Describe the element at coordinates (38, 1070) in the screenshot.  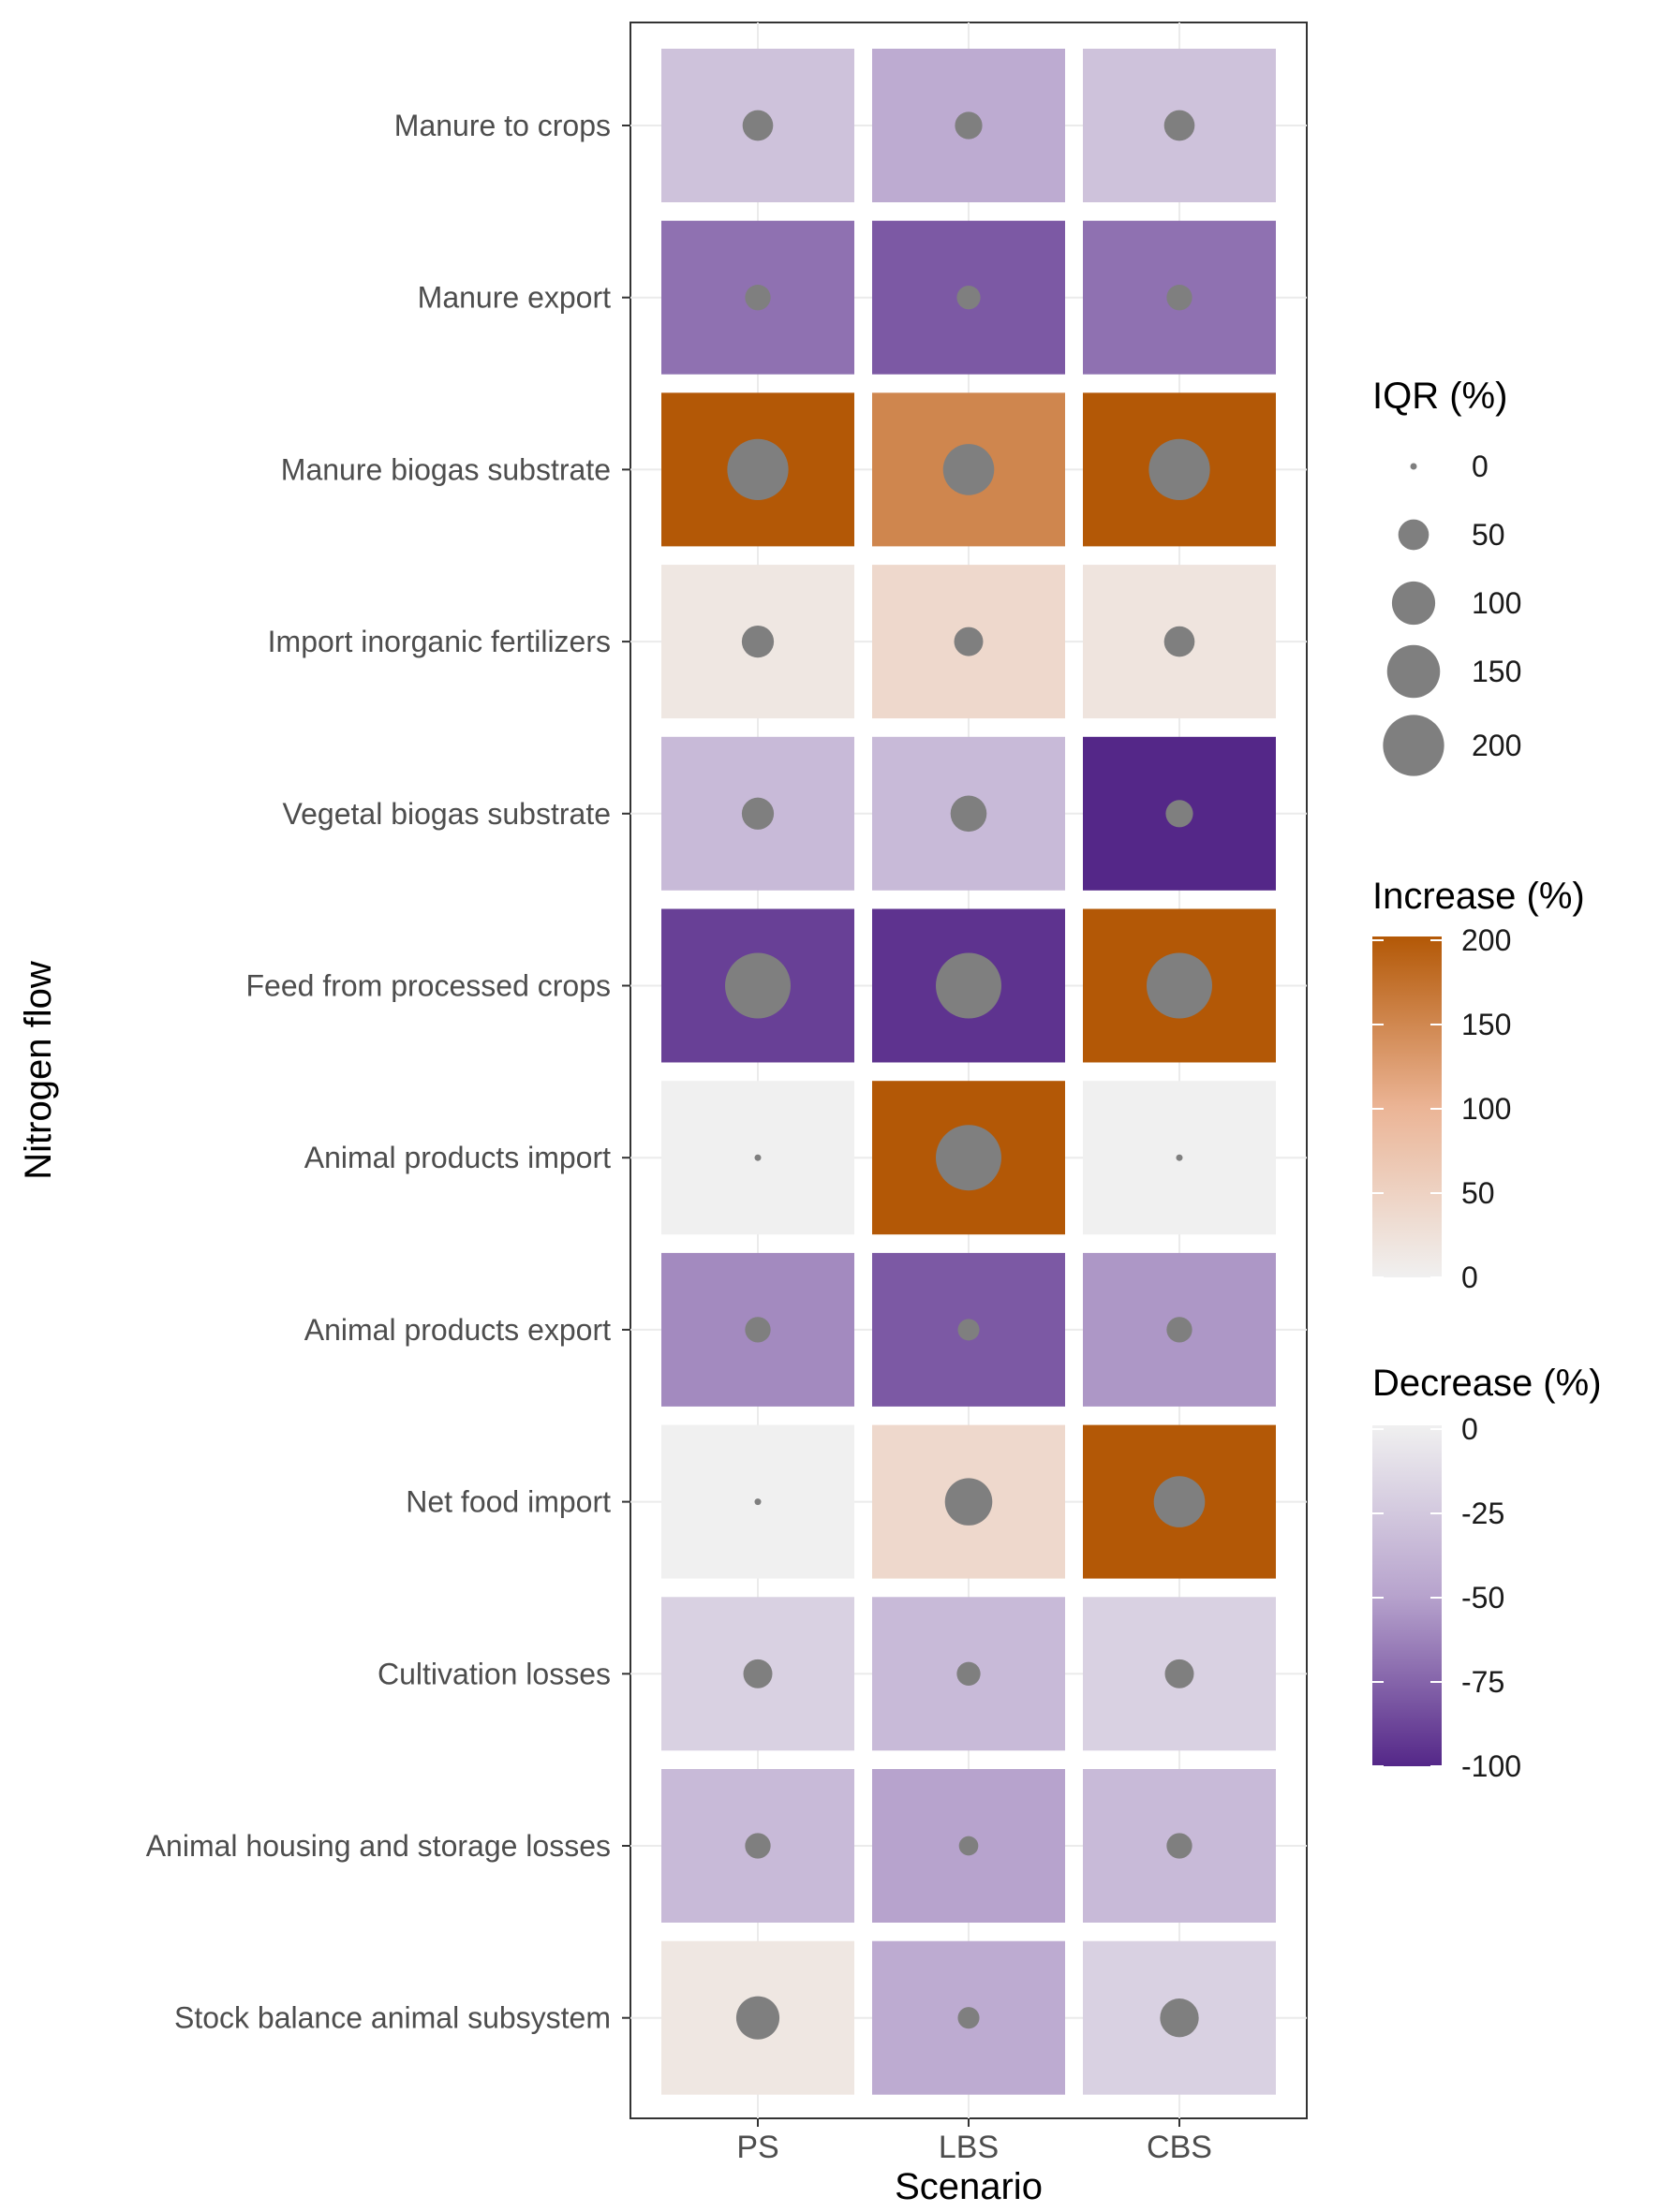
I see `y-axis-title: Nitrogen flow` at that location.